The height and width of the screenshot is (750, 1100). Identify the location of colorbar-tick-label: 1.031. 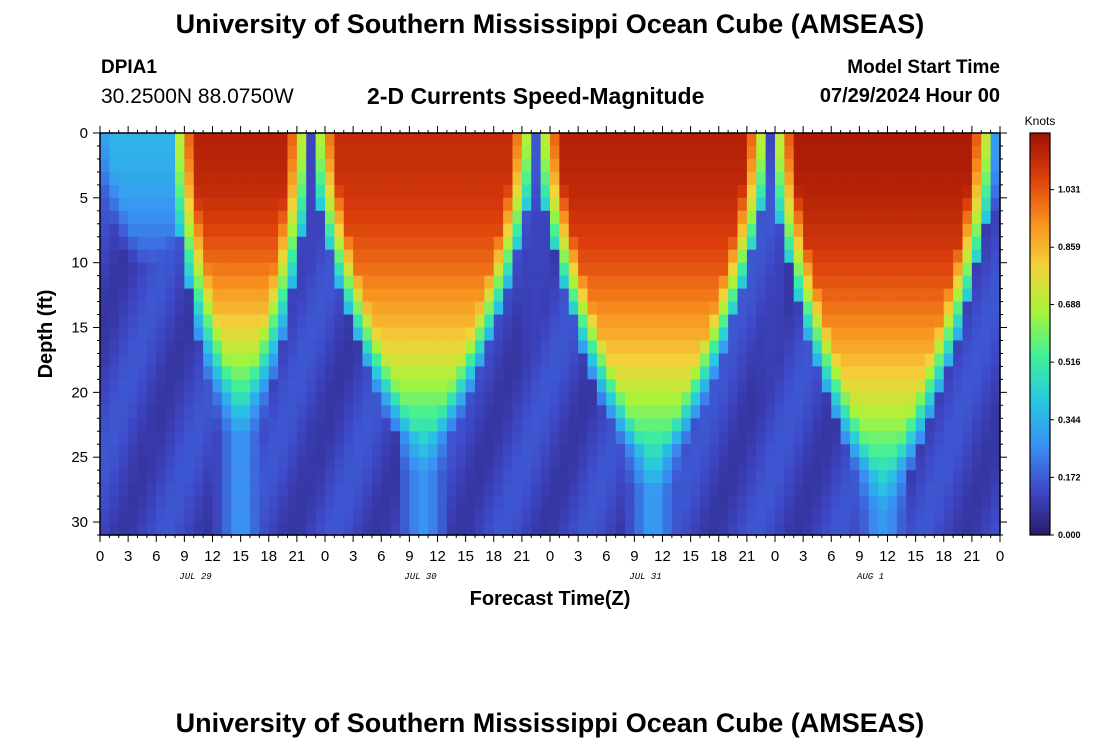
(1069, 190).